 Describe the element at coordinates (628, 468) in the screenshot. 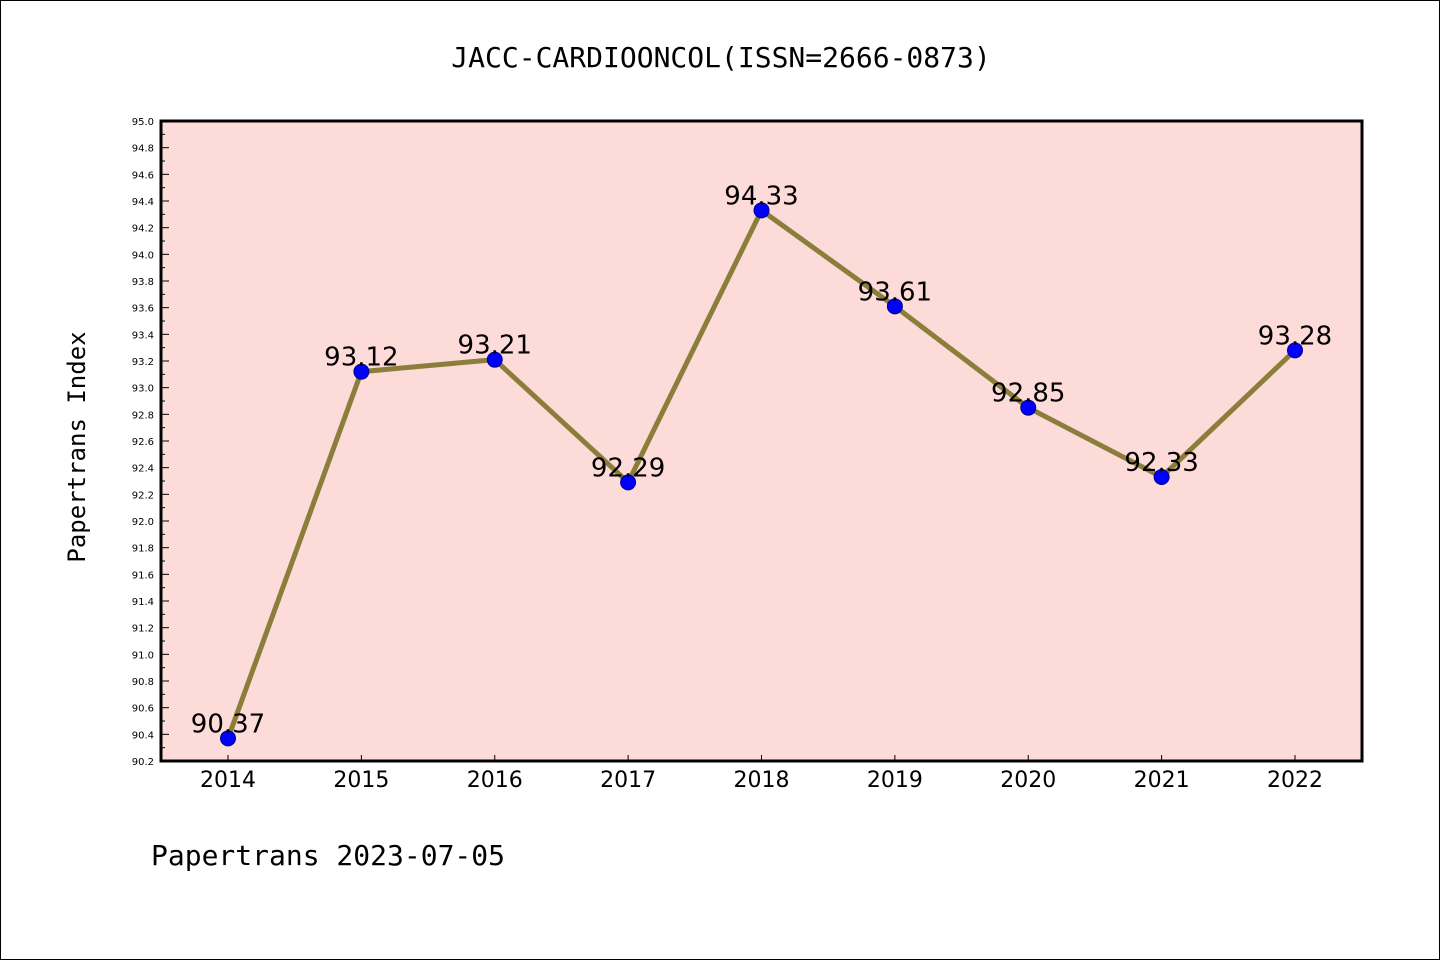

I see `data-label: 92.29` at that location.